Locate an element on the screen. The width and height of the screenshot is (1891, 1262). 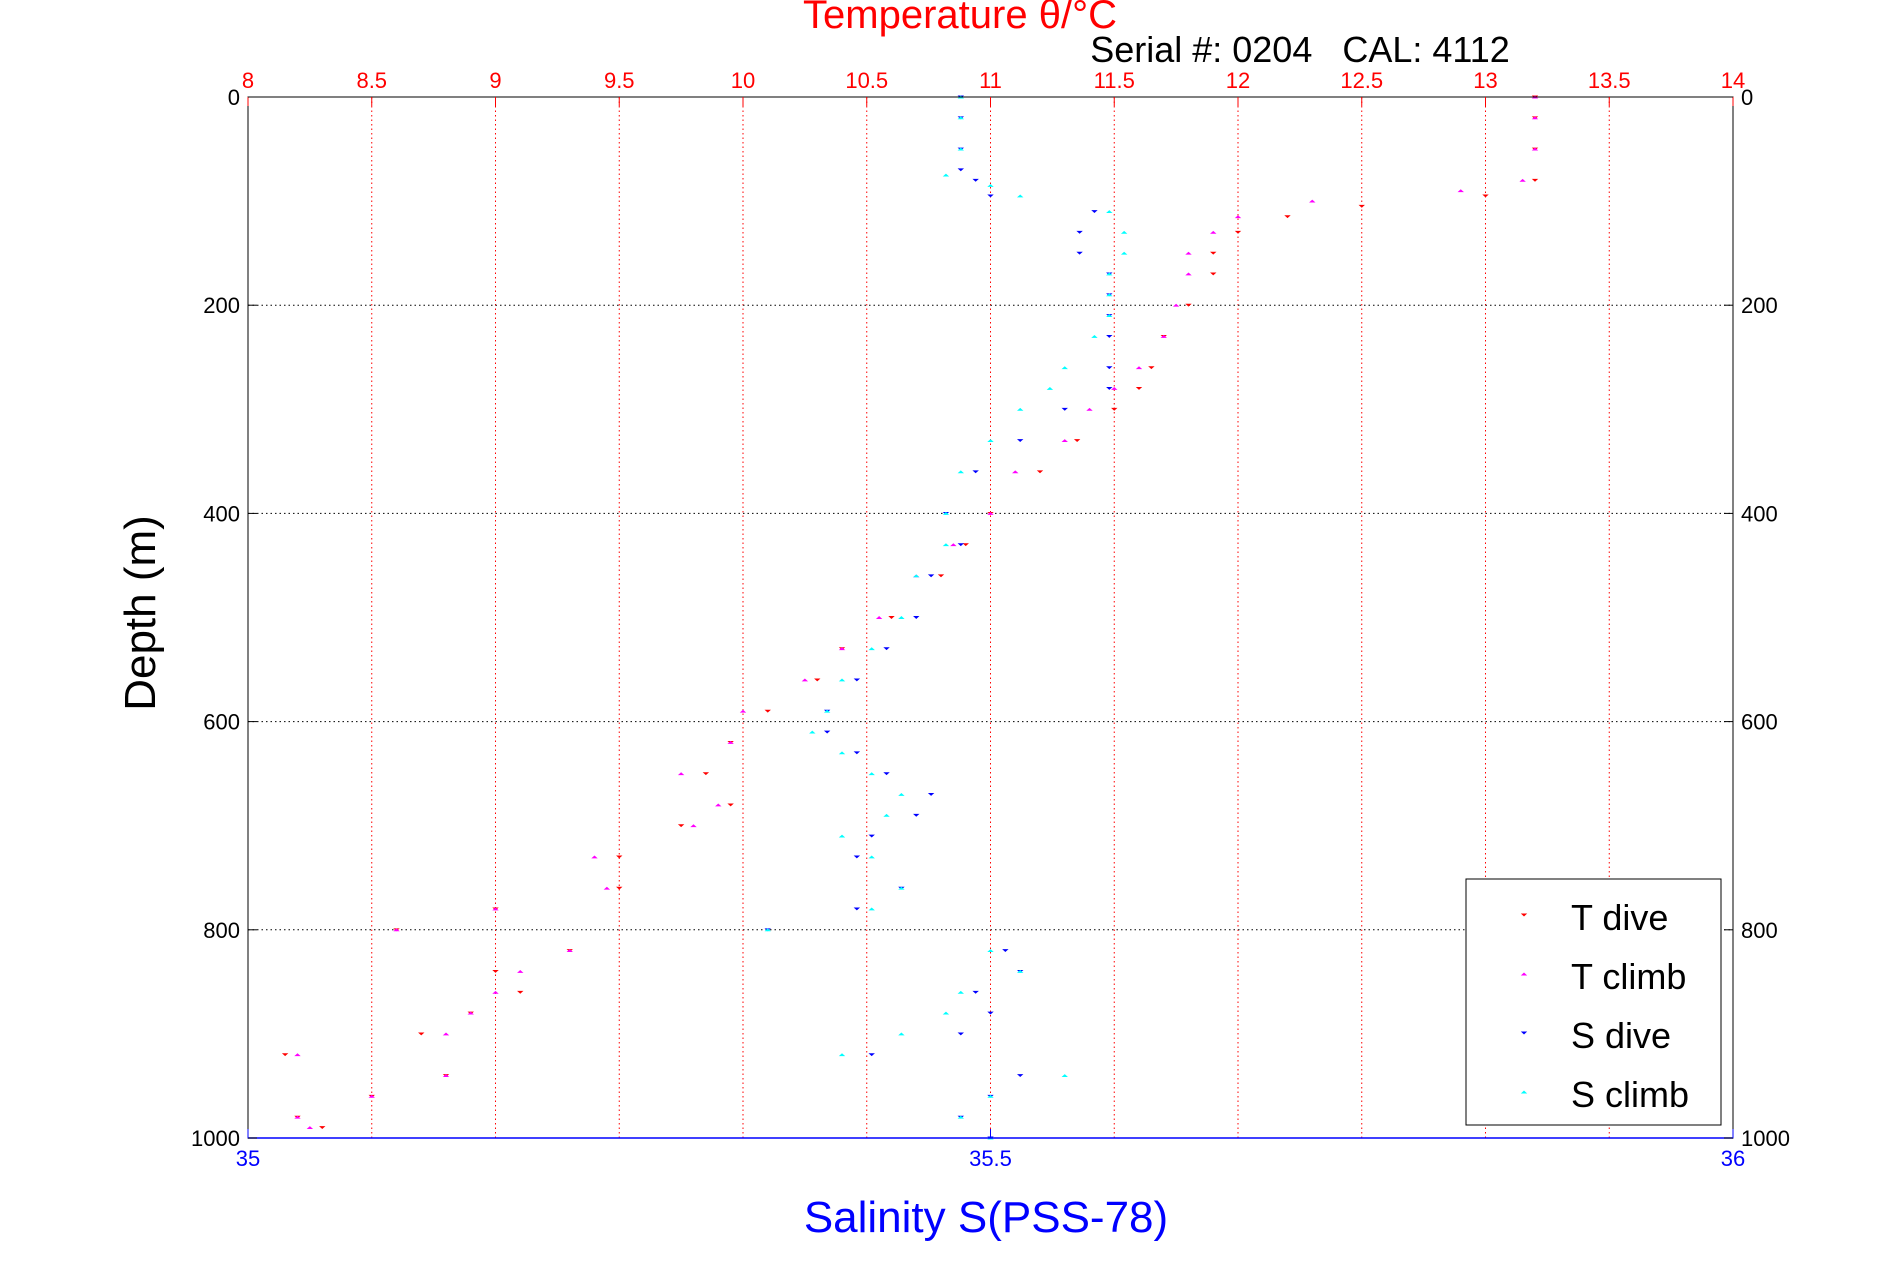
y-right-tick-label: 600 is located at coordinates (1759, 722).